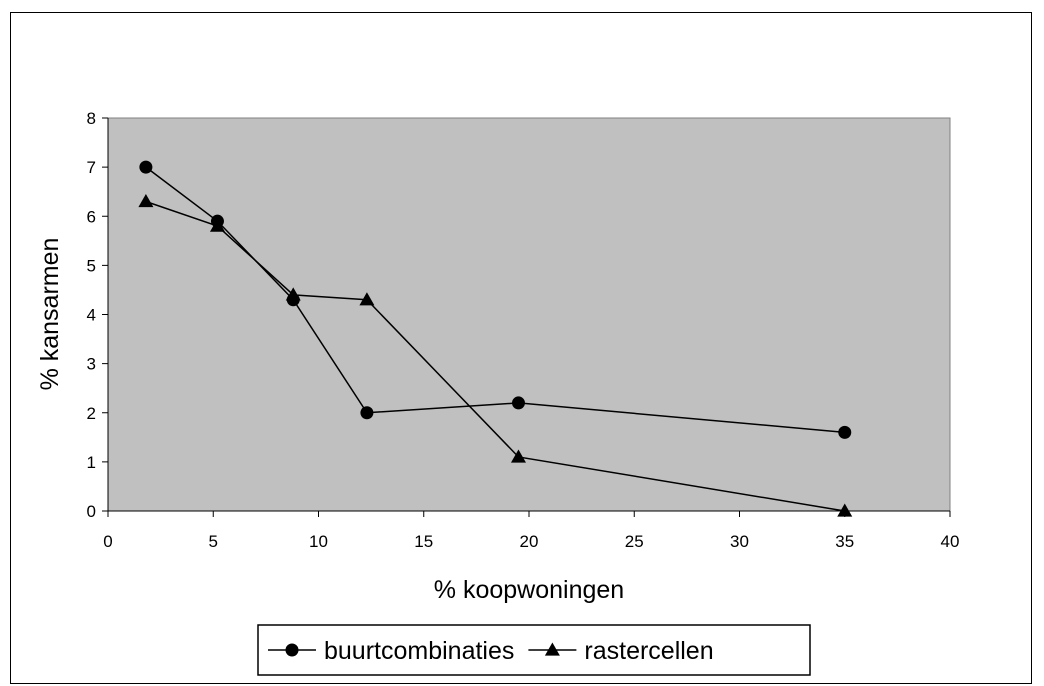 The height and width of the screenshot is (686, 1044). What do you see at coordinates (91, 364) in the screenshot?
I see `y-tick-label: 3` at bounding box center [91, 364].